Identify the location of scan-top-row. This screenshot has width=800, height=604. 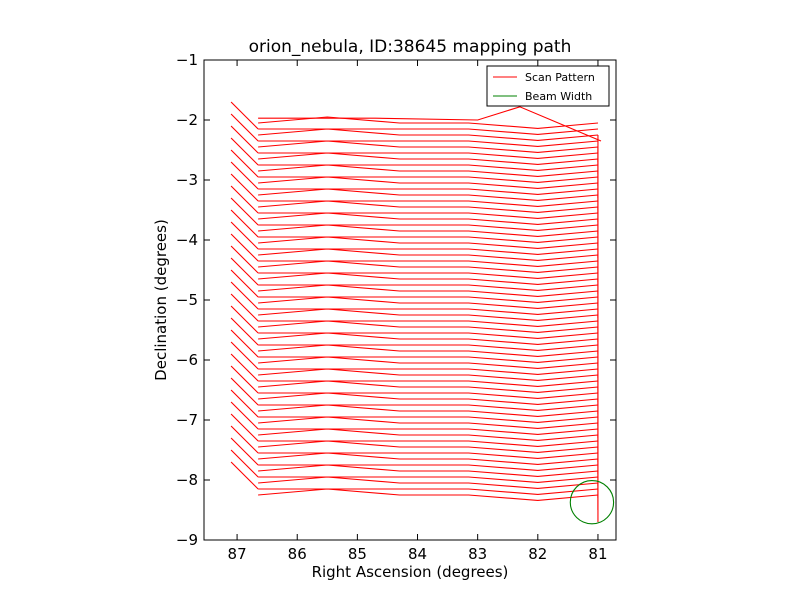
(430, 124).